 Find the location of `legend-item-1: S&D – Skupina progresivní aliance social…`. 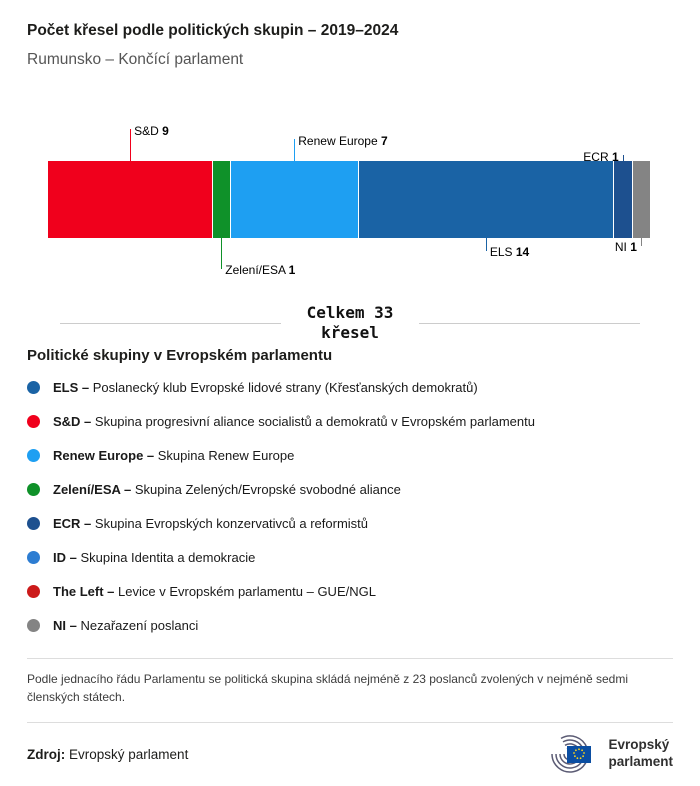

legend-item-1: S&D – Skupina progresivní aliance social… is located at coordinates (350, 421).